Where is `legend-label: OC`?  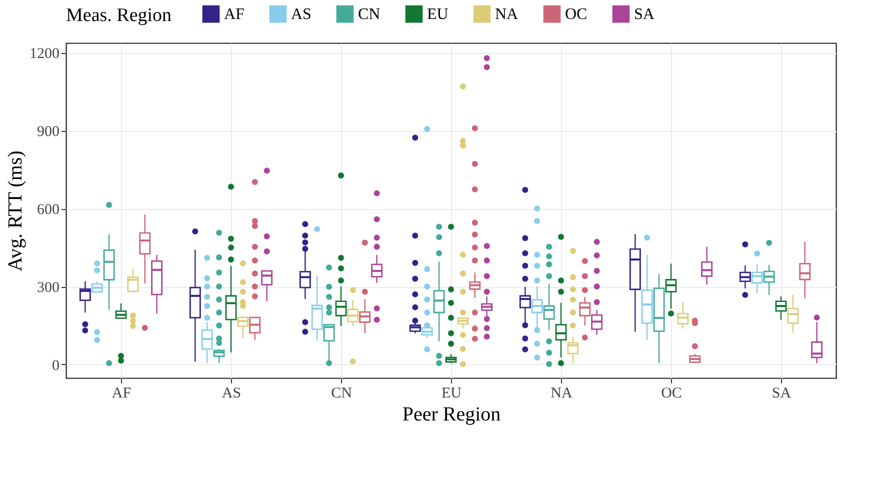
legend-label: OC is located at coordinates (576, 15).